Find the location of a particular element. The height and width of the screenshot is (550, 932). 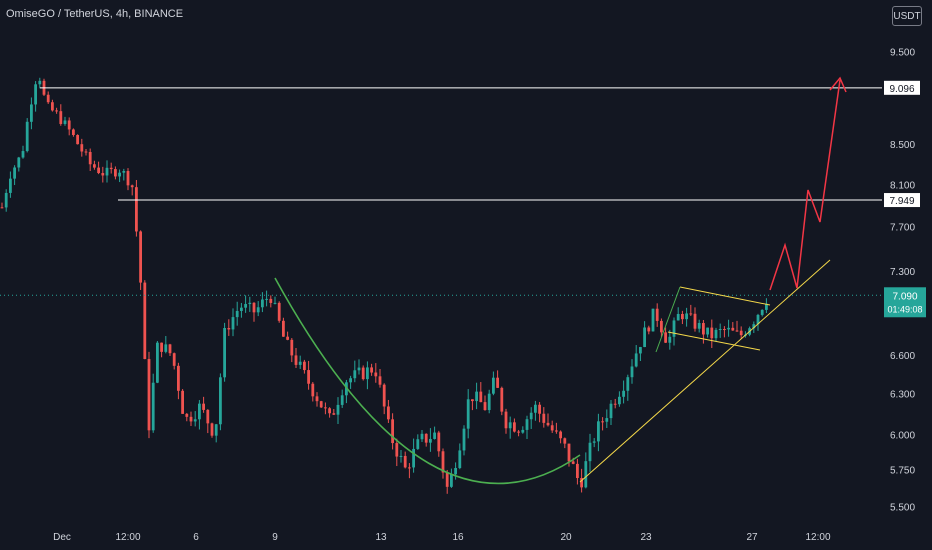

currency-button: USDT is located at coordinates (907, 16).